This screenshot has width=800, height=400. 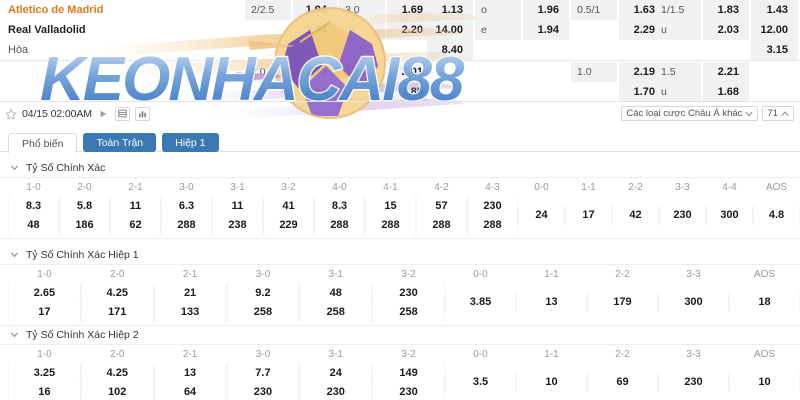 I want to click on bet-type-select: Các loại cược Châu Á khác, so click(x=690, y=113).